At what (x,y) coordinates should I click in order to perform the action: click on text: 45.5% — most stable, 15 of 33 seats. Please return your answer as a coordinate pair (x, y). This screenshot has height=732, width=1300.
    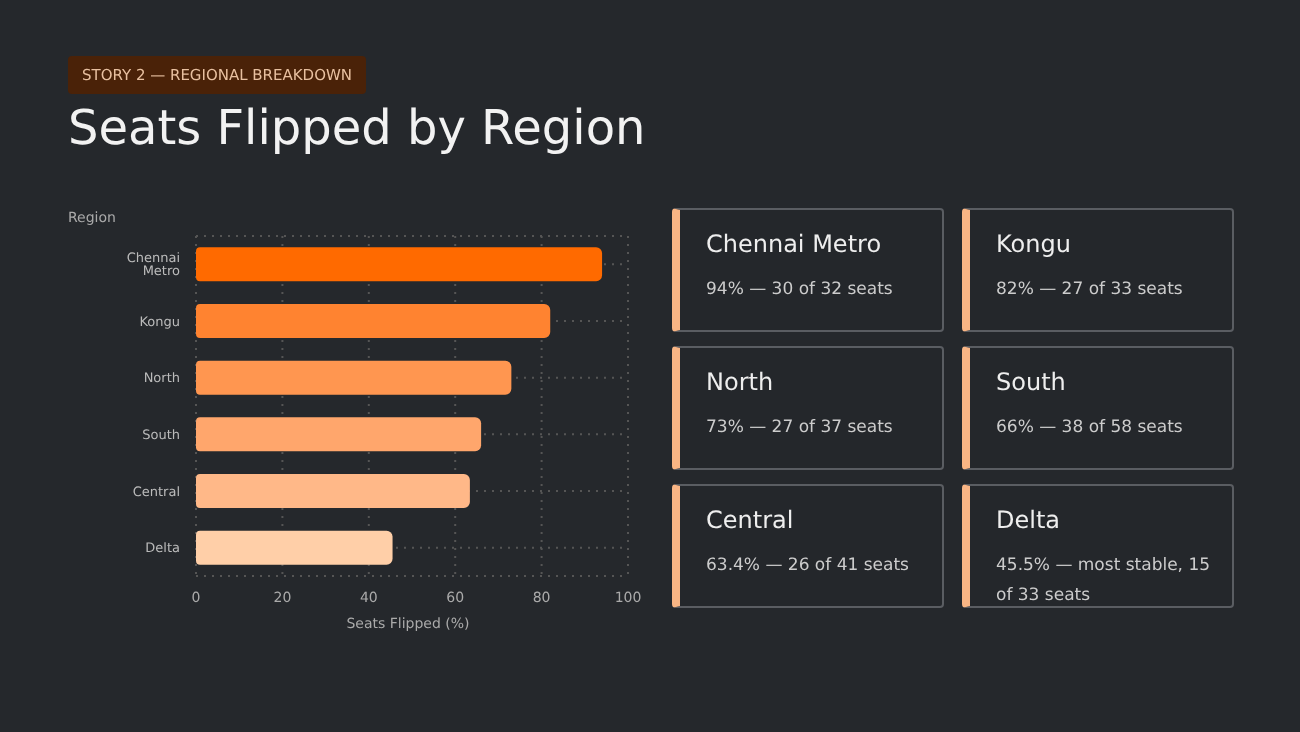
    Looking at the image, I should click on (1104, 582).